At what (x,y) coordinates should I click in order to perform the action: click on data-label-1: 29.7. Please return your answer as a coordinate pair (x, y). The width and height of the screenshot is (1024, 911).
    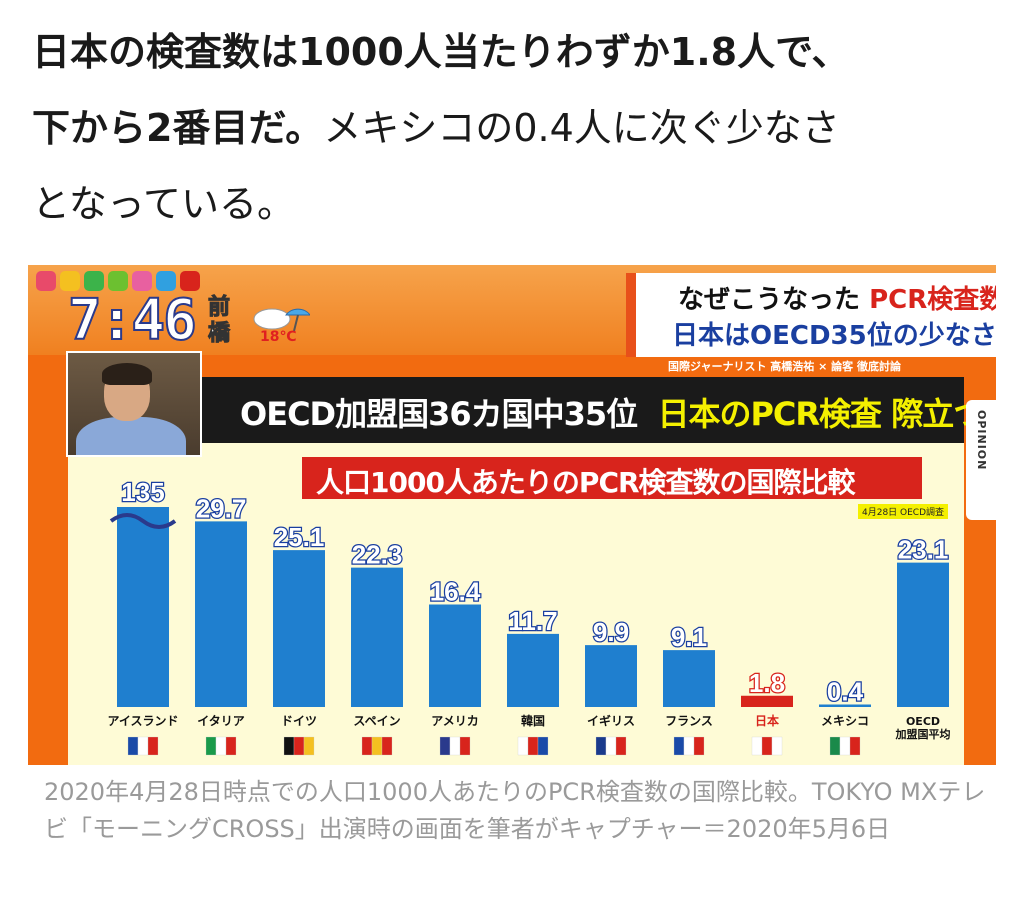
    Looking at the image, I should click on (221, 508).